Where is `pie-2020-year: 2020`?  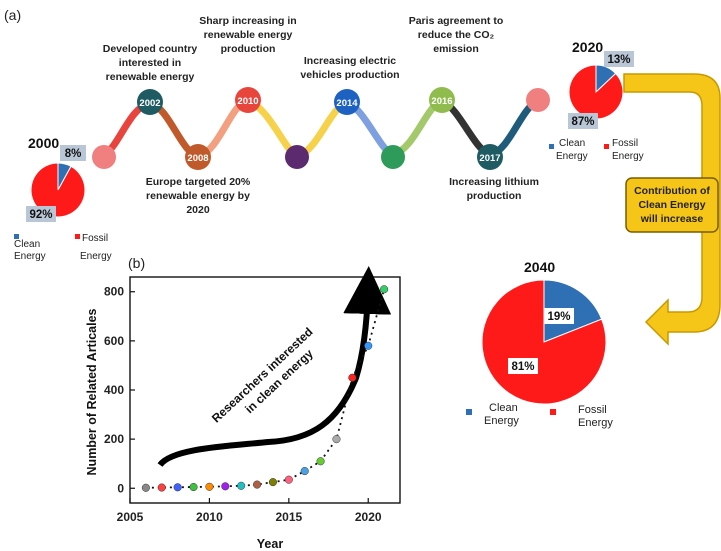 pie-2020-year: 2020 is located at coordinates (587, 47).